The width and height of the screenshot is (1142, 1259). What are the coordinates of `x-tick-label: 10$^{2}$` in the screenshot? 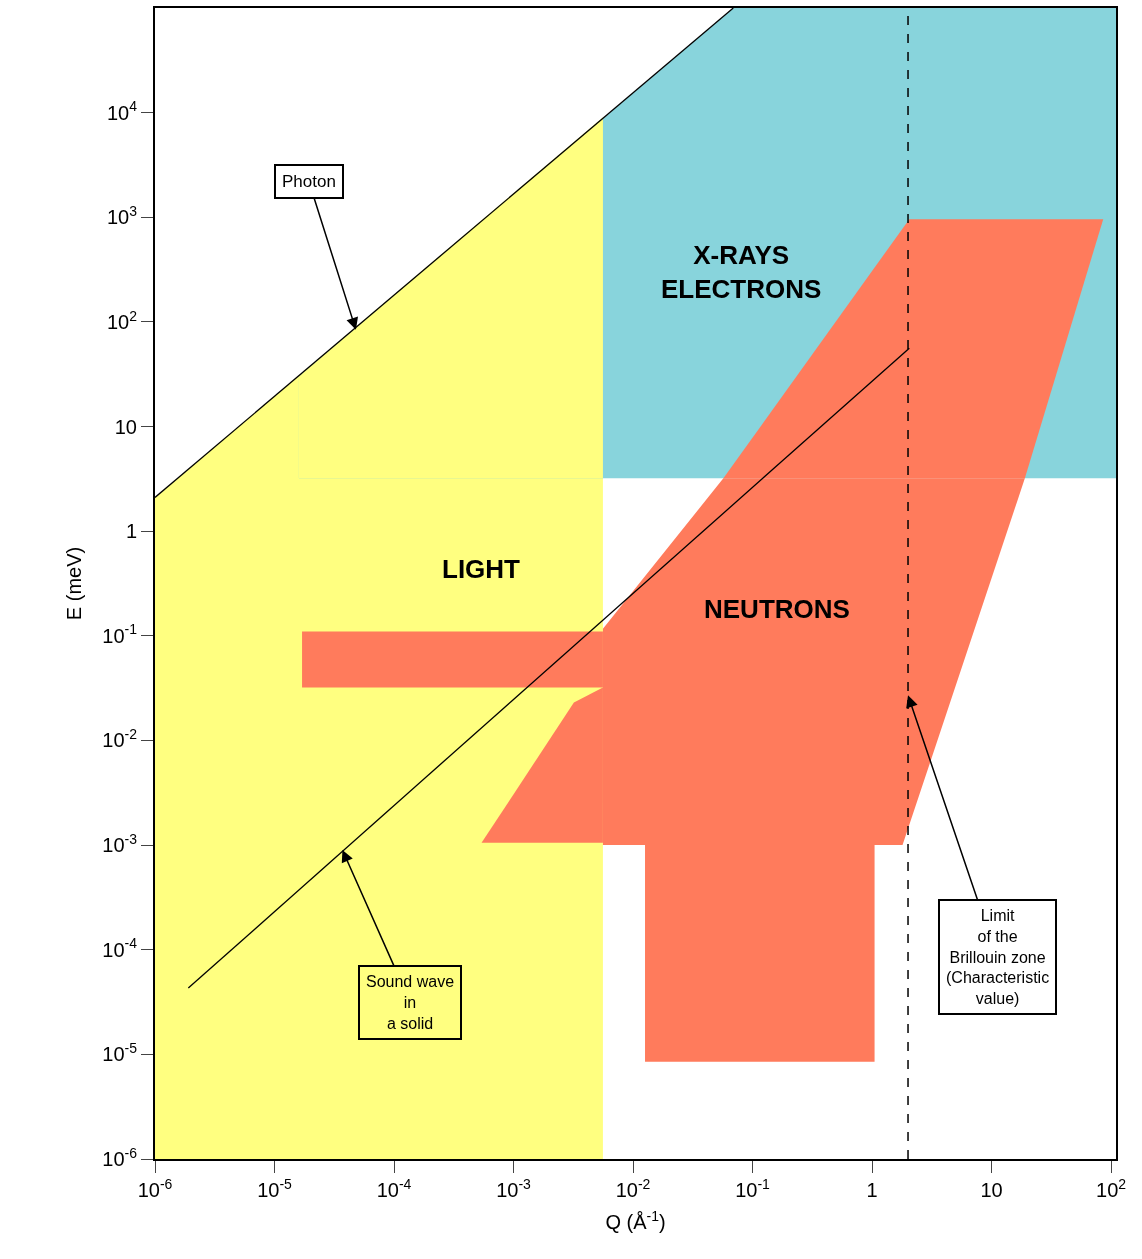 It's located at (1111, 1188).